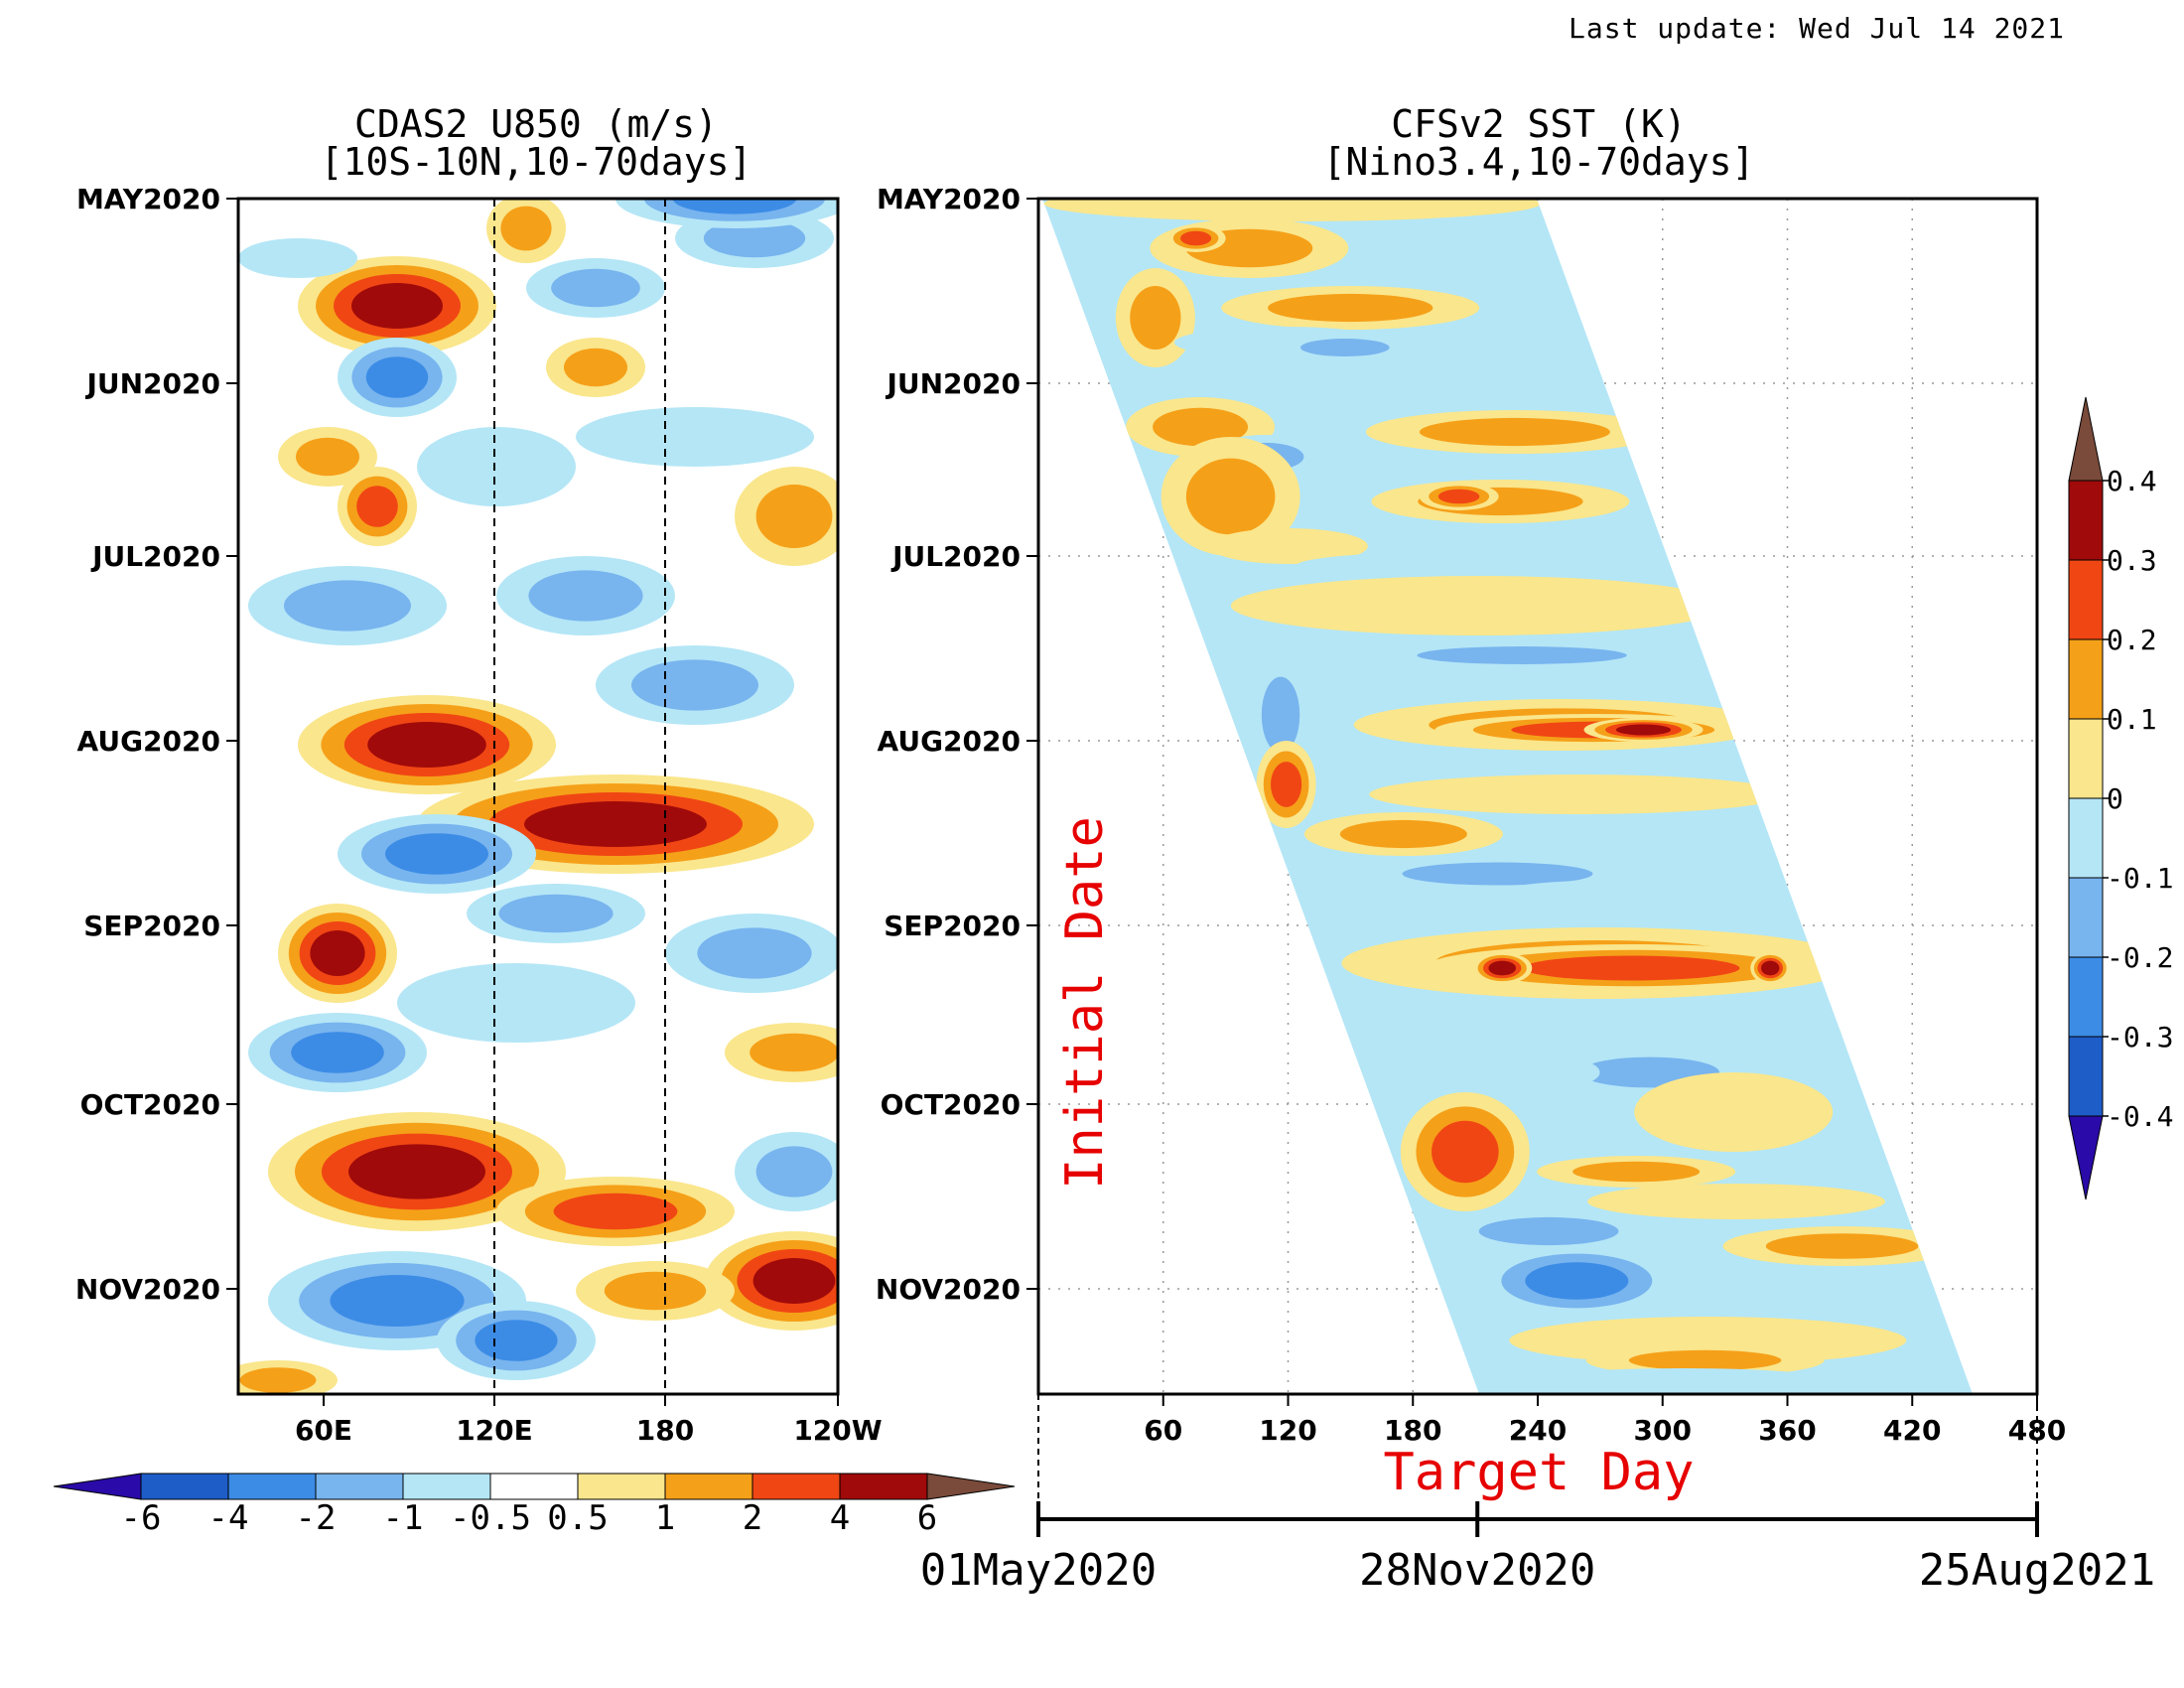  Describe the element at coordinates (97, 1486) in the screenshot. I see `colorbar-arrow-low` at that location.